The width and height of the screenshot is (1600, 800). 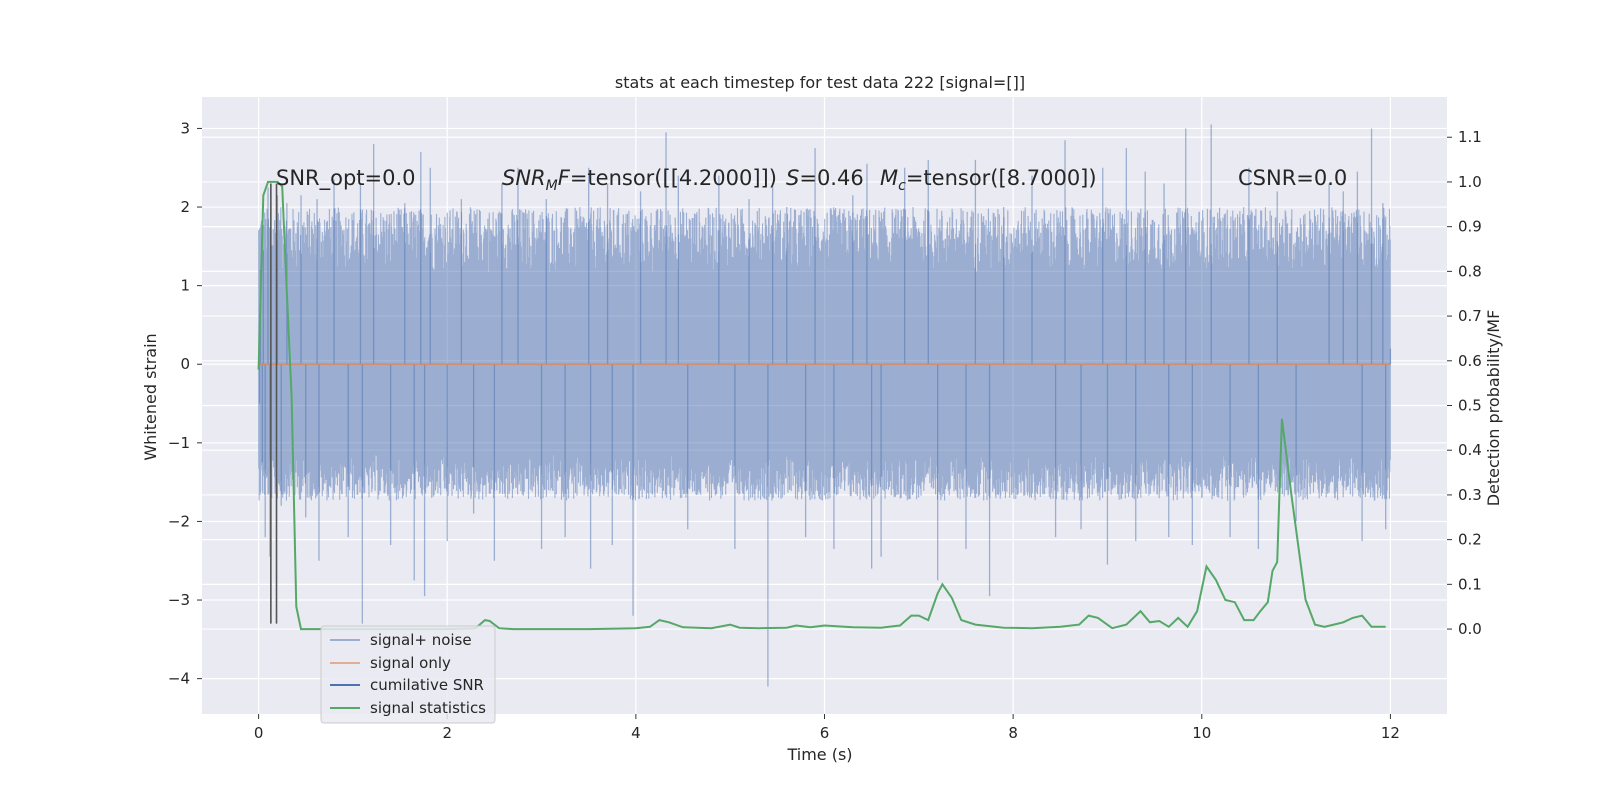 What do you see at coordinates (150, 396) in the screenshot?
I see `y-axis-label-left: Whitened strain` at bounding box center [150, 396].